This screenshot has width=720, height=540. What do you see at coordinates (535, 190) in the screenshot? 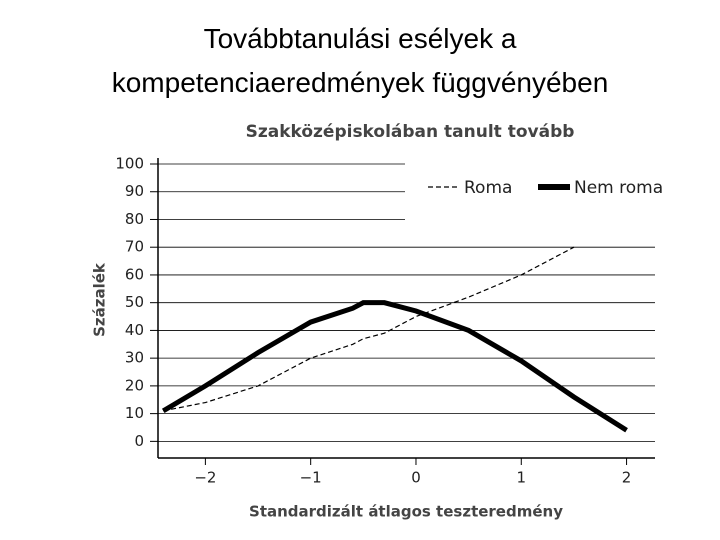
I see `legend-background` at bounding box center [535, 190].